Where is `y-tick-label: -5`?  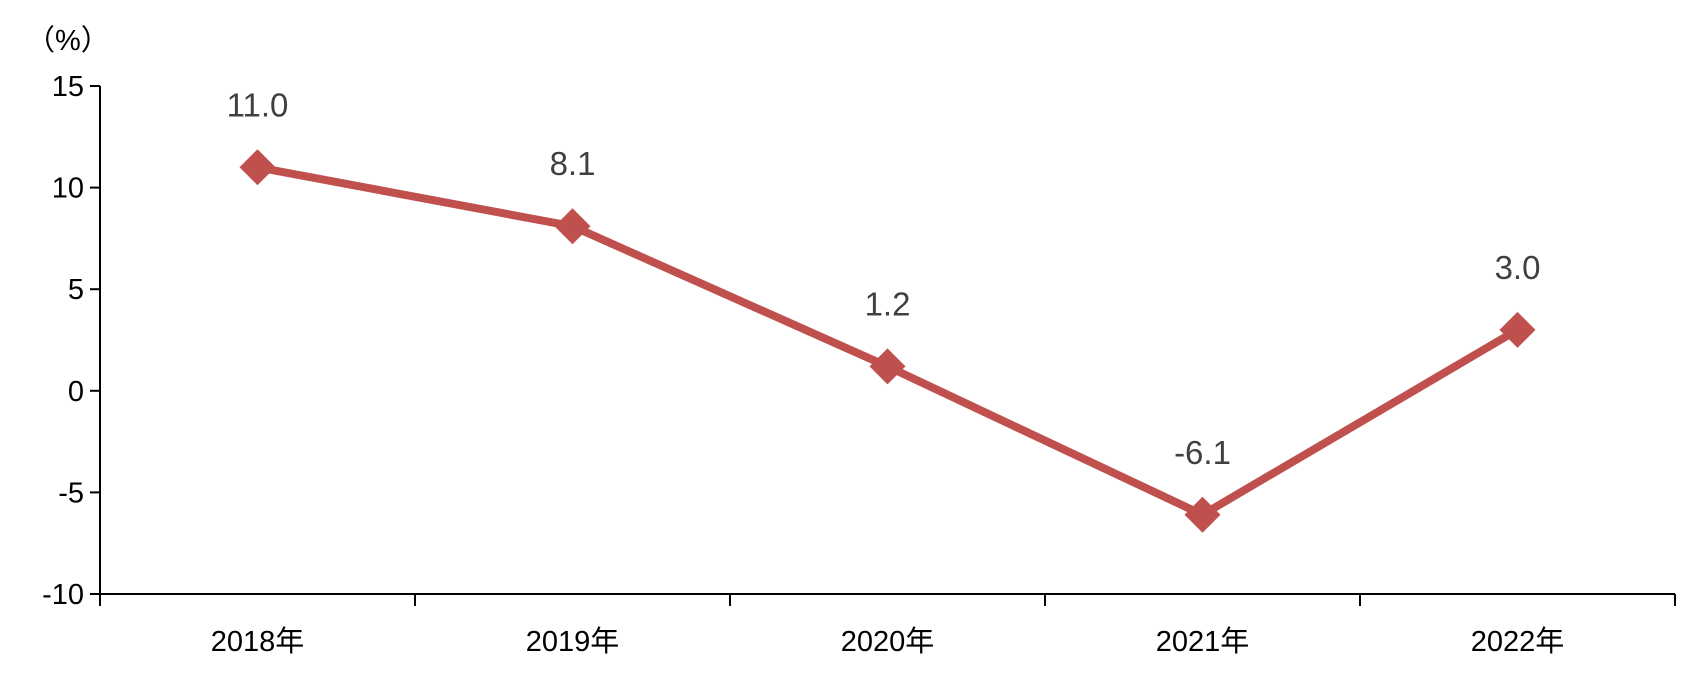 y-tick-label: -5 is located at coordinates (71, 493).